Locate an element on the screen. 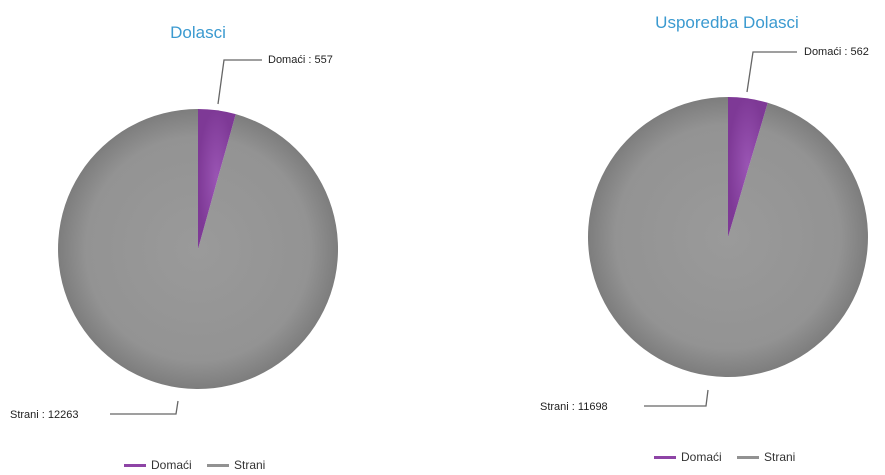 Image resolution: width=885 pixels, height=475 pixels. data-label-strani: Strani : 11698 is located at coordinates (574, 407).